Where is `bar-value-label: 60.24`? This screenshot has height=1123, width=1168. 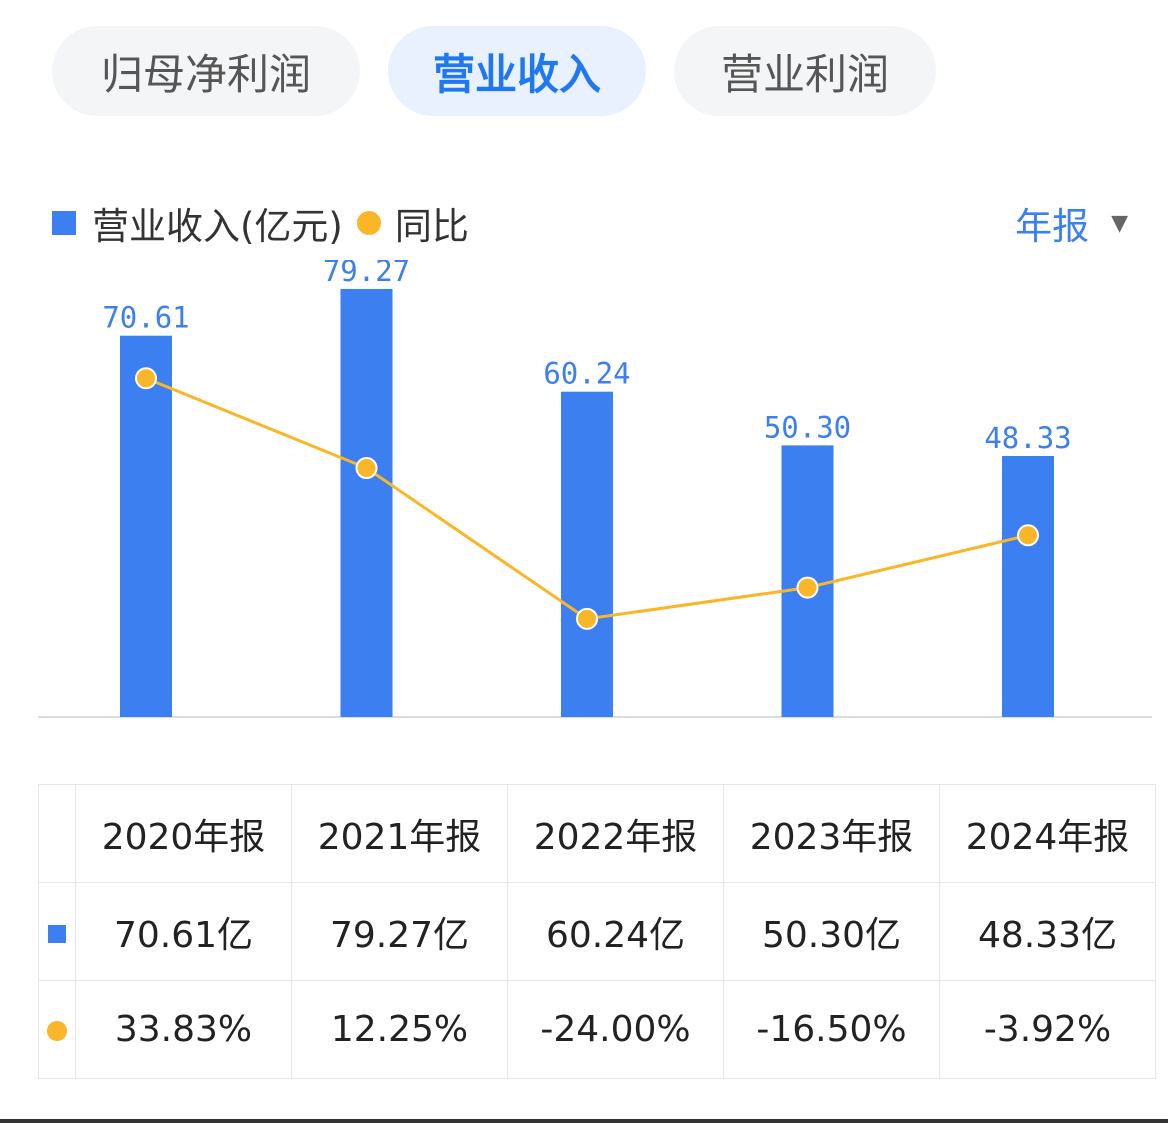
bar-value-label: 60.24 is located at coordinates (586, 374).